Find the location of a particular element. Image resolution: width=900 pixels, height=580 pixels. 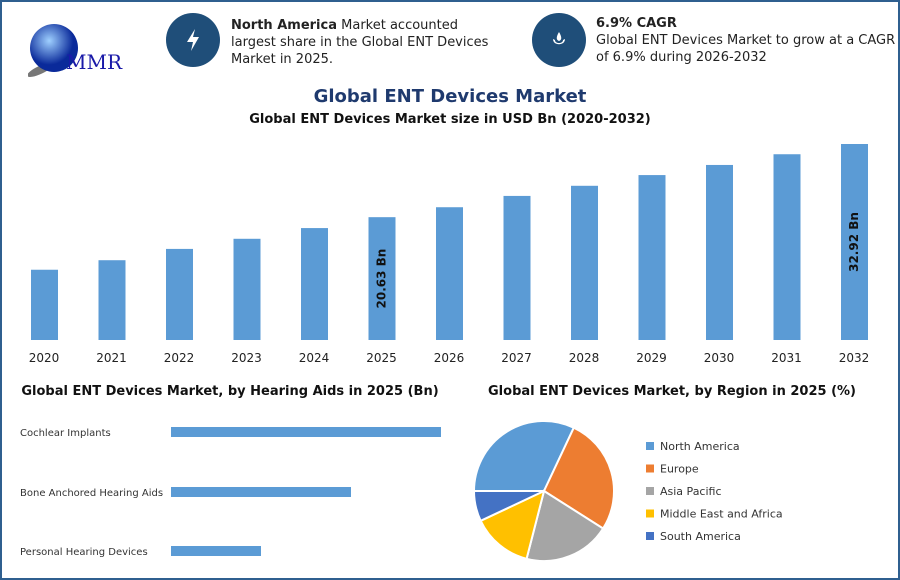

slice-middle-east-and-africa is located at coordinates (512, 525).